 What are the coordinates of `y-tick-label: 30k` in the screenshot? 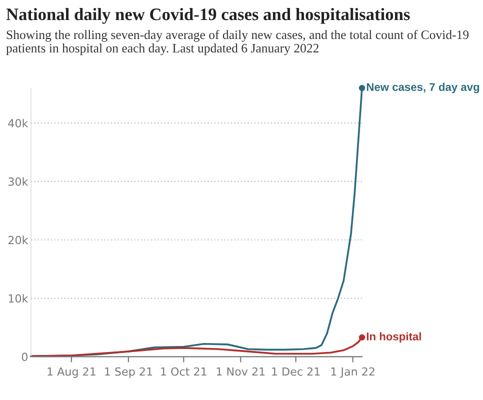 It's located at (18, 181).